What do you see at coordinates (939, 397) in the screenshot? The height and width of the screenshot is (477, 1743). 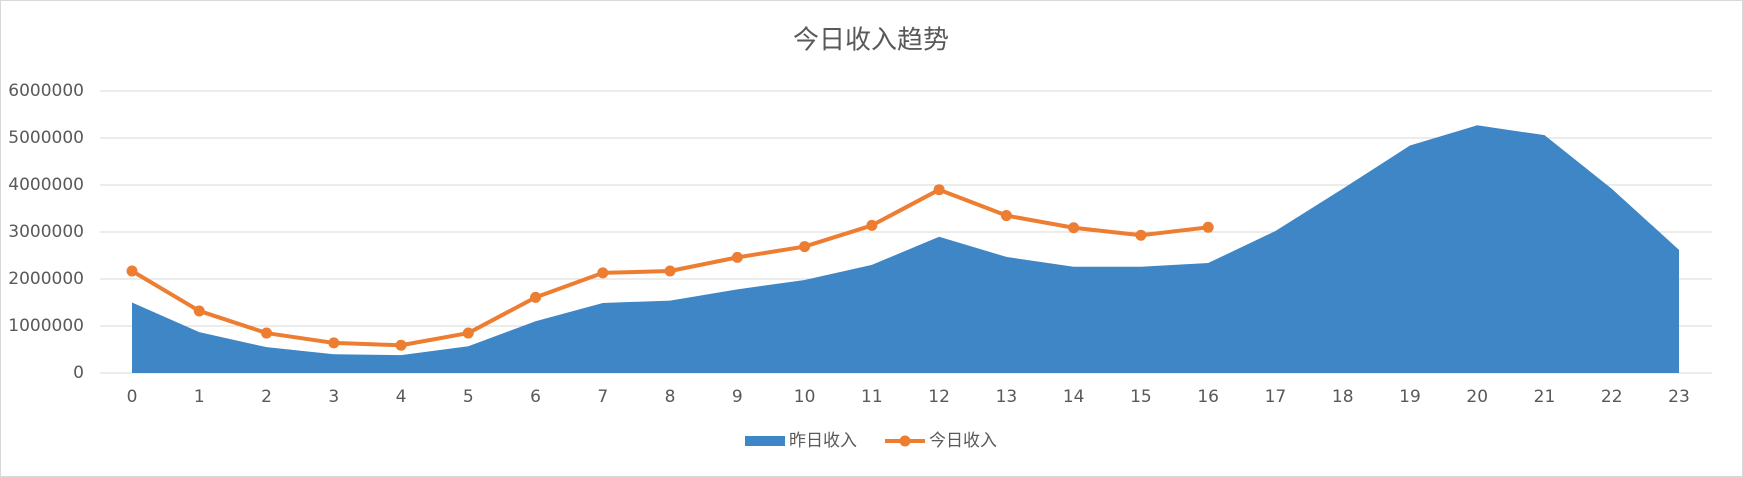 I see `x-tick-label: 12` at bounding box center [939, 397].